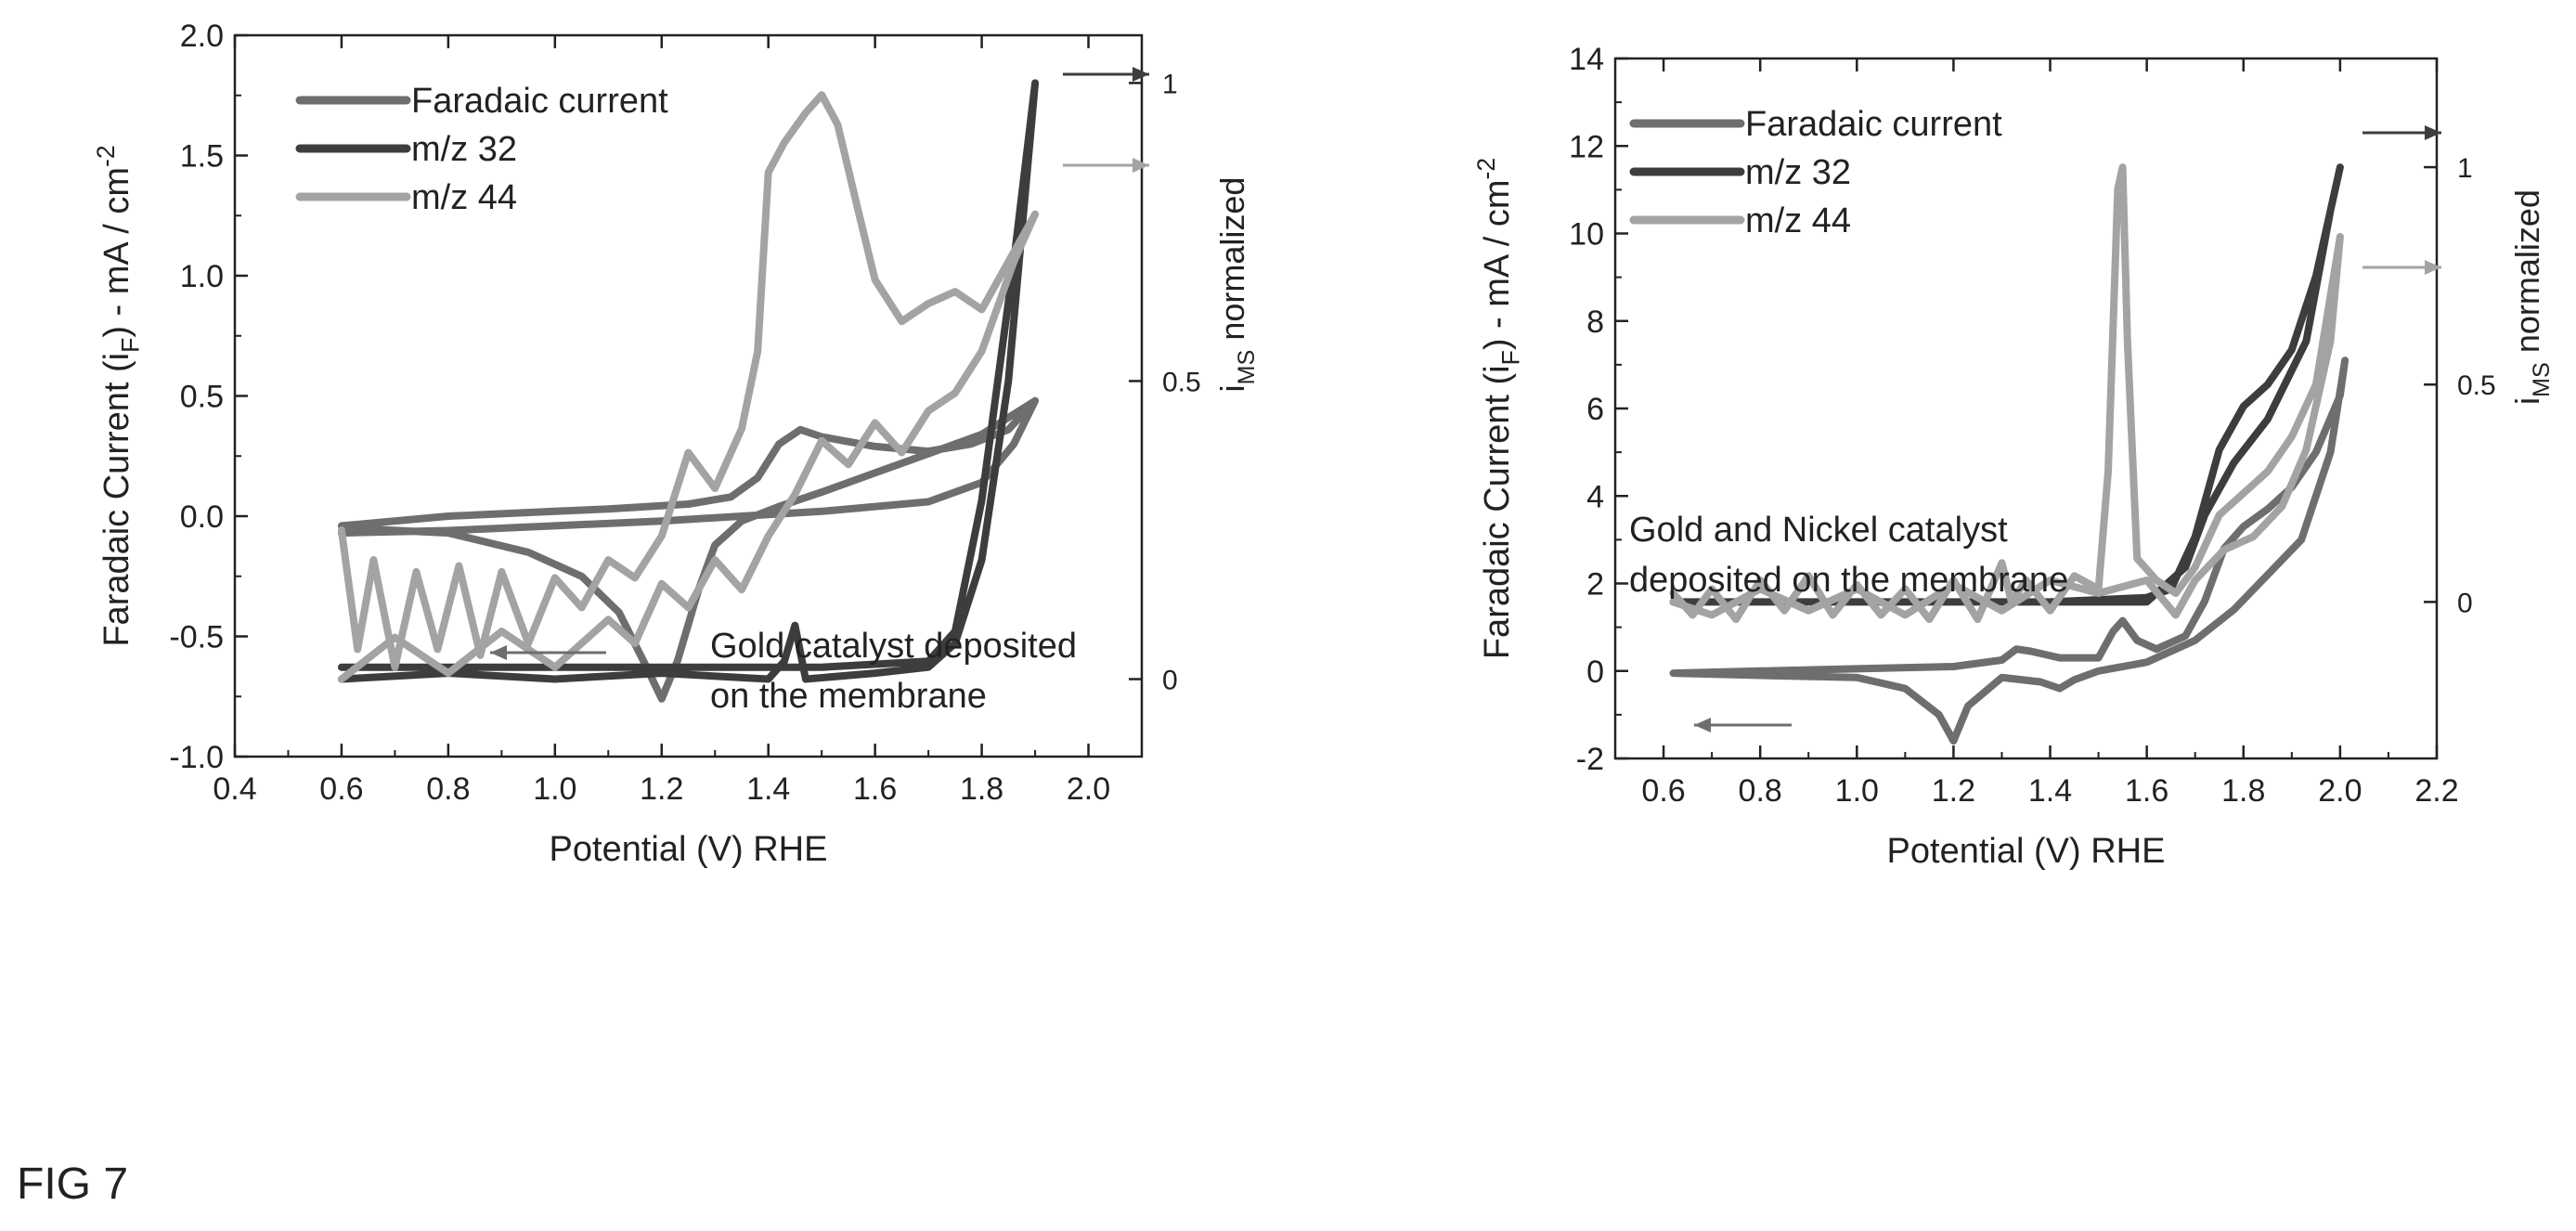 Image resolution: width=2576 pixels, height=1231 pixels. What do you see at coordinates (1586, 146) in the screenshot?
I see `y-tick-label: 12` at bounding box center [1586, 146].